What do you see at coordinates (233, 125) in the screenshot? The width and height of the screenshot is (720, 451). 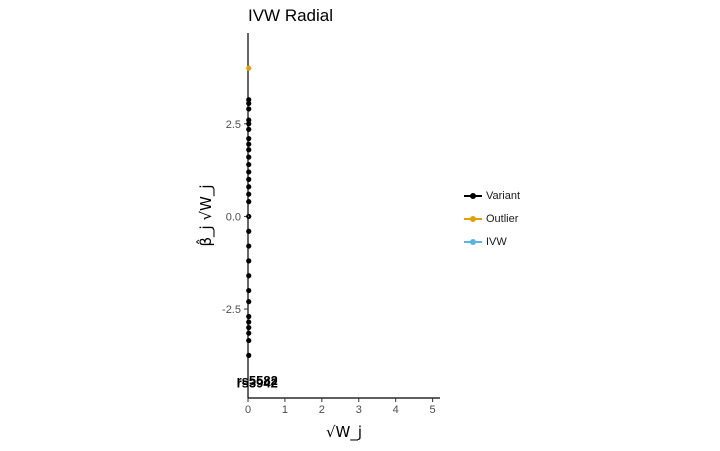 I see `y-tick-label: 2.5` at bounding box center [233, 125].